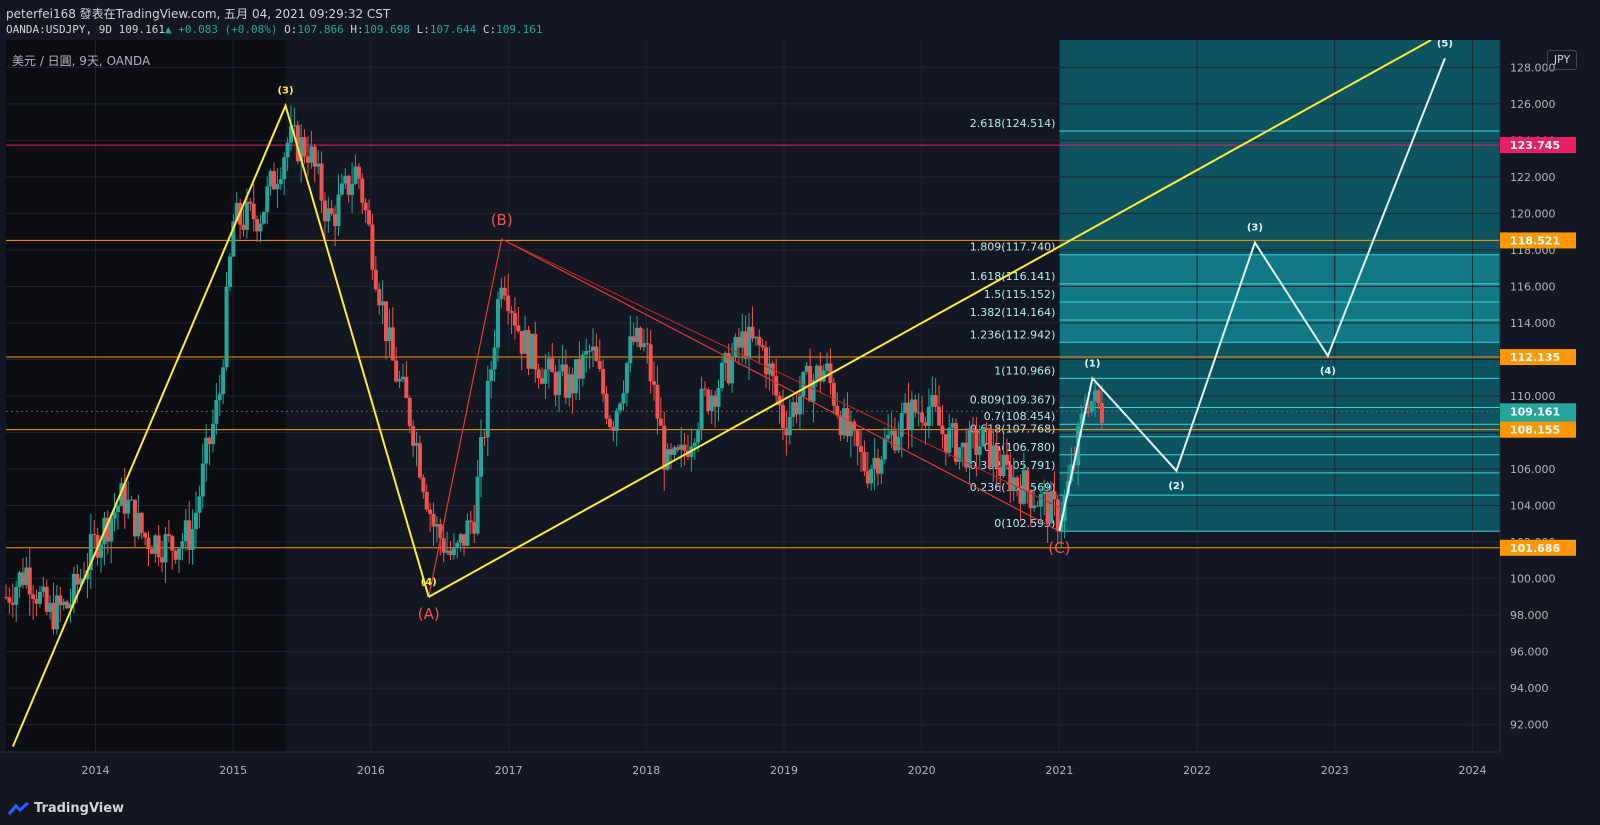 Image resolution: width=1600 pixels, height=825 pixels. Describe the element at coordinates (780, 373) in the screenshot. I see `red-channel-line` at that location.